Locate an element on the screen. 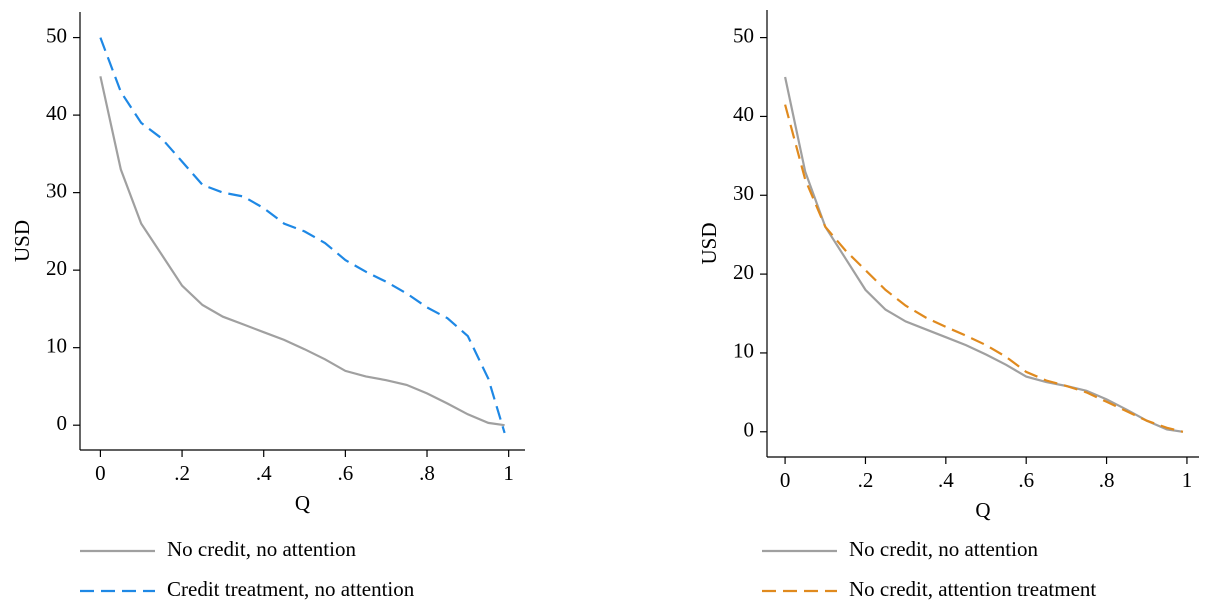 This screenshot has width=1207, height=613. legend-label: Credit treatment, no attention is located at coordinates (291, 589).